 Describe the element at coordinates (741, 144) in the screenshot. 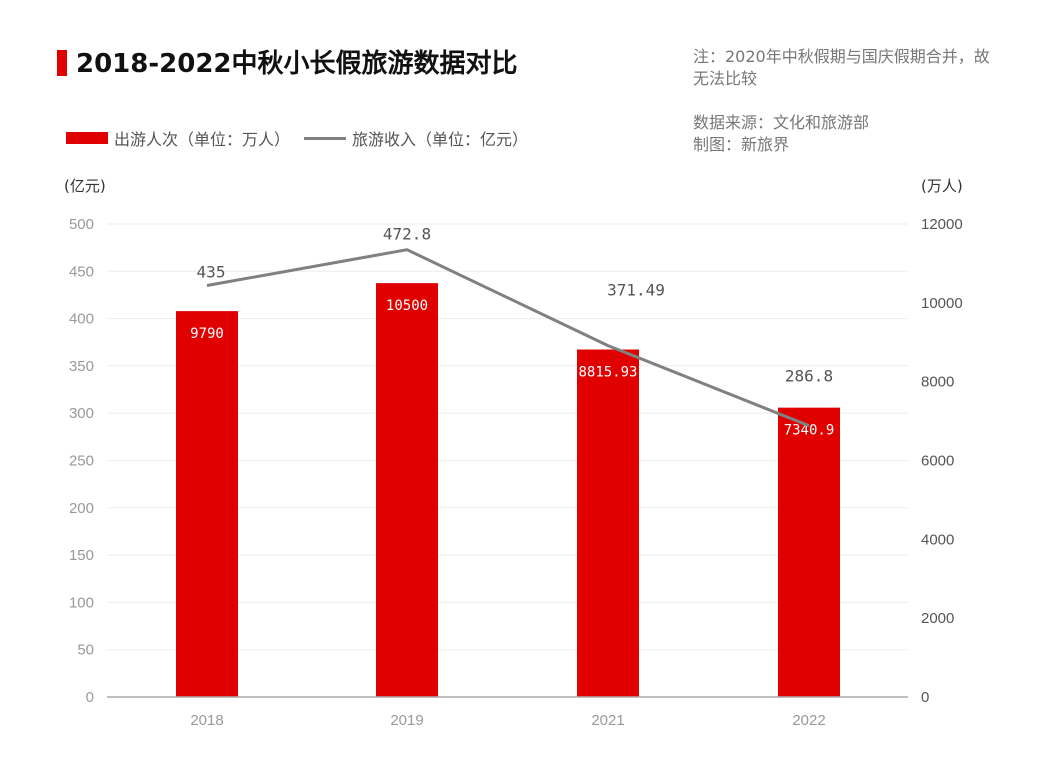

I see `credit-line: 制图：新旅界` at that location.